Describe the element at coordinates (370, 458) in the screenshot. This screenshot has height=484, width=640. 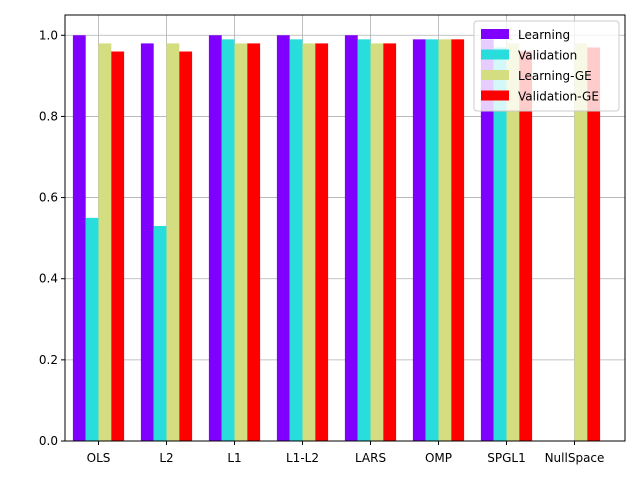
I see `x-tick-label: LARS` at that location.